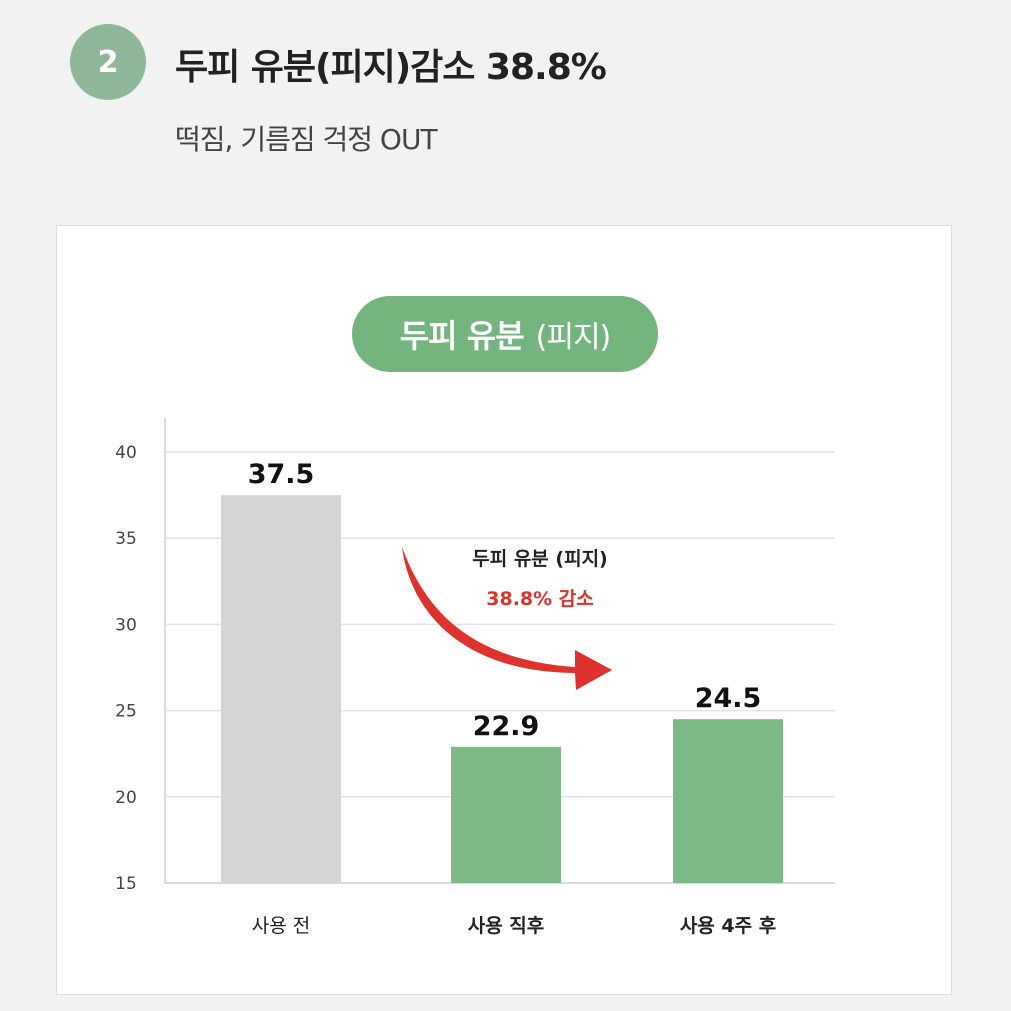  I want to click on bar-value-label: 22.9, so click(506, 726).